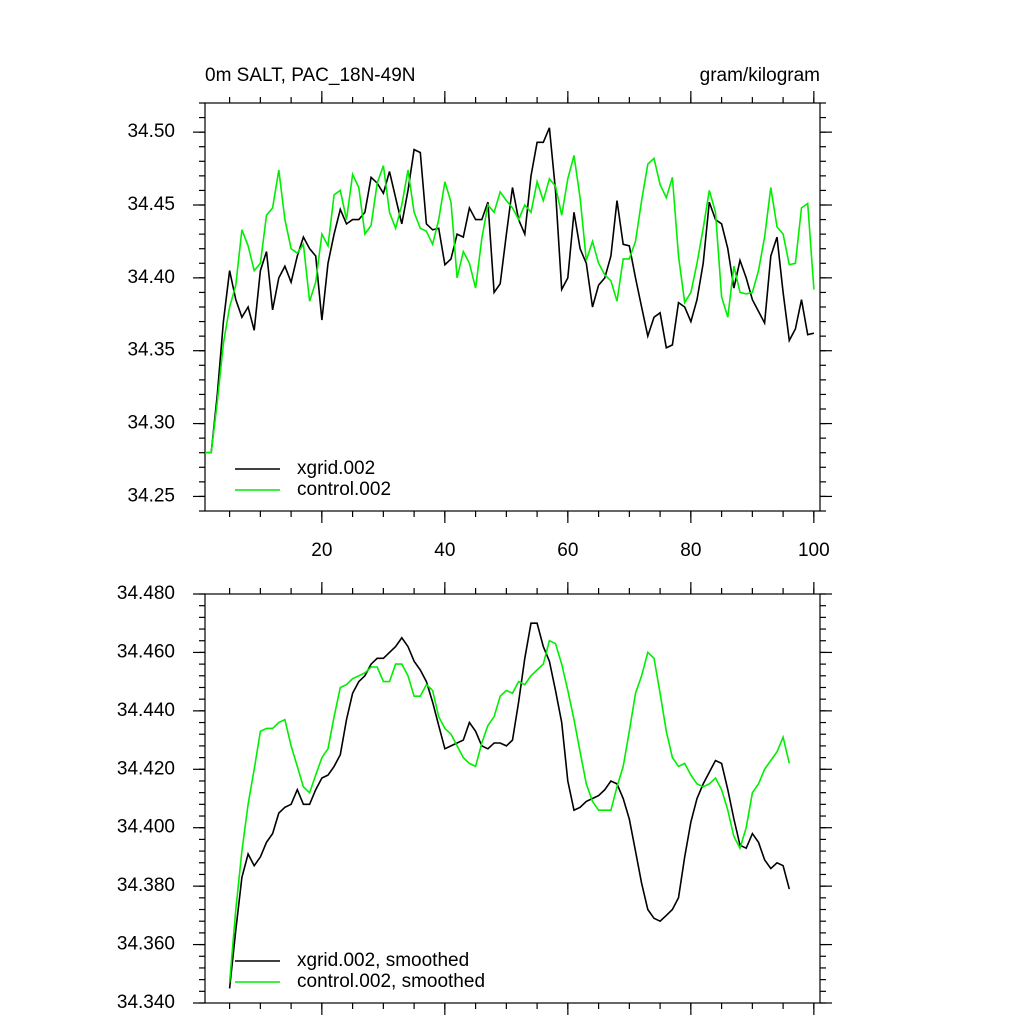 The height and width of the screenshot is (1024, 1024). Describe the element at coordinates (383, 960) in the screenshot. I see `legend-label: xgrid.002, smoothed` at that location.